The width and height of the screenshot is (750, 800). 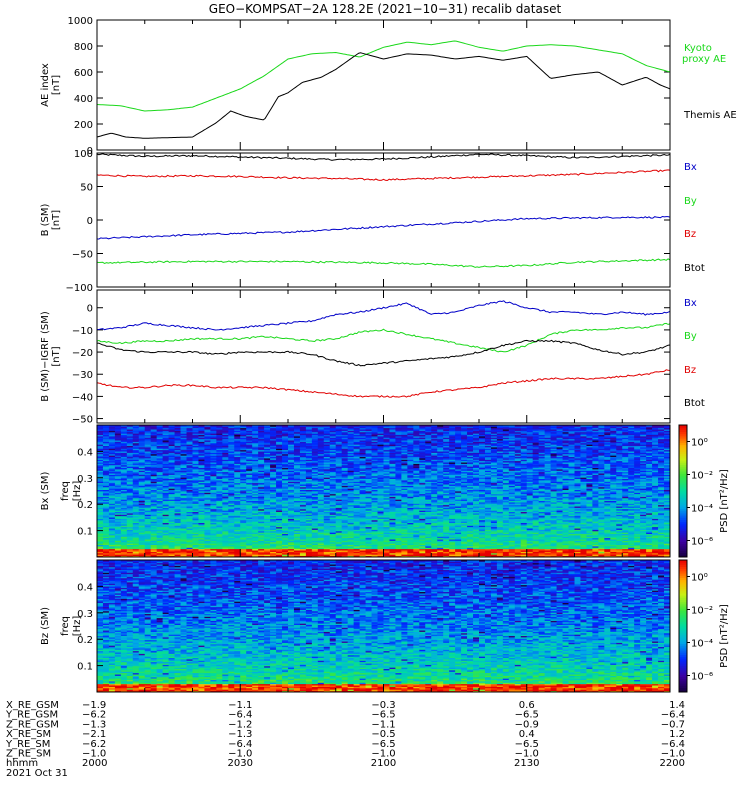 I want to click on ephemeris-value: −6.2, so click(x=94, y=715).